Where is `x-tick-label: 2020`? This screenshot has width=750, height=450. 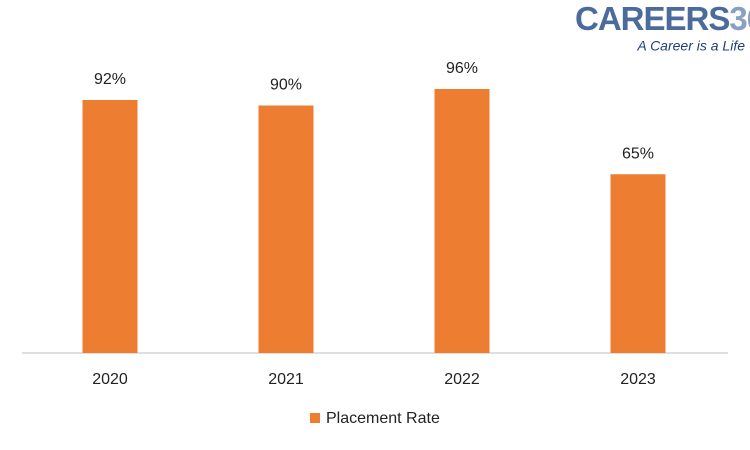
x-tick-label: 2020 is located at coordinates (110, 379).